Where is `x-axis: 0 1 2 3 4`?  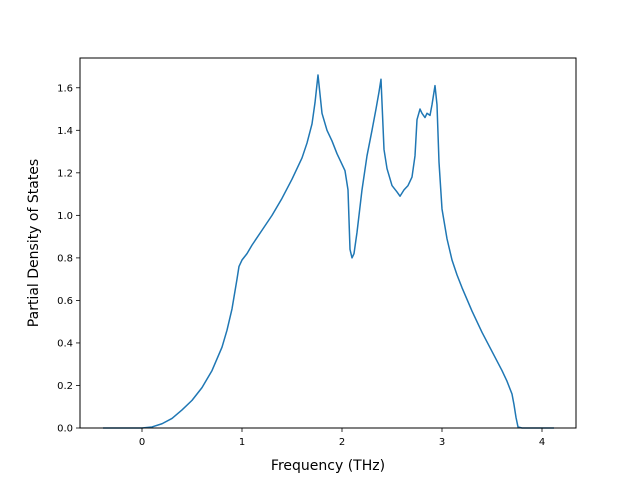
x-axis: 0 1 2 3 4 is located at coordinates (342, 438).